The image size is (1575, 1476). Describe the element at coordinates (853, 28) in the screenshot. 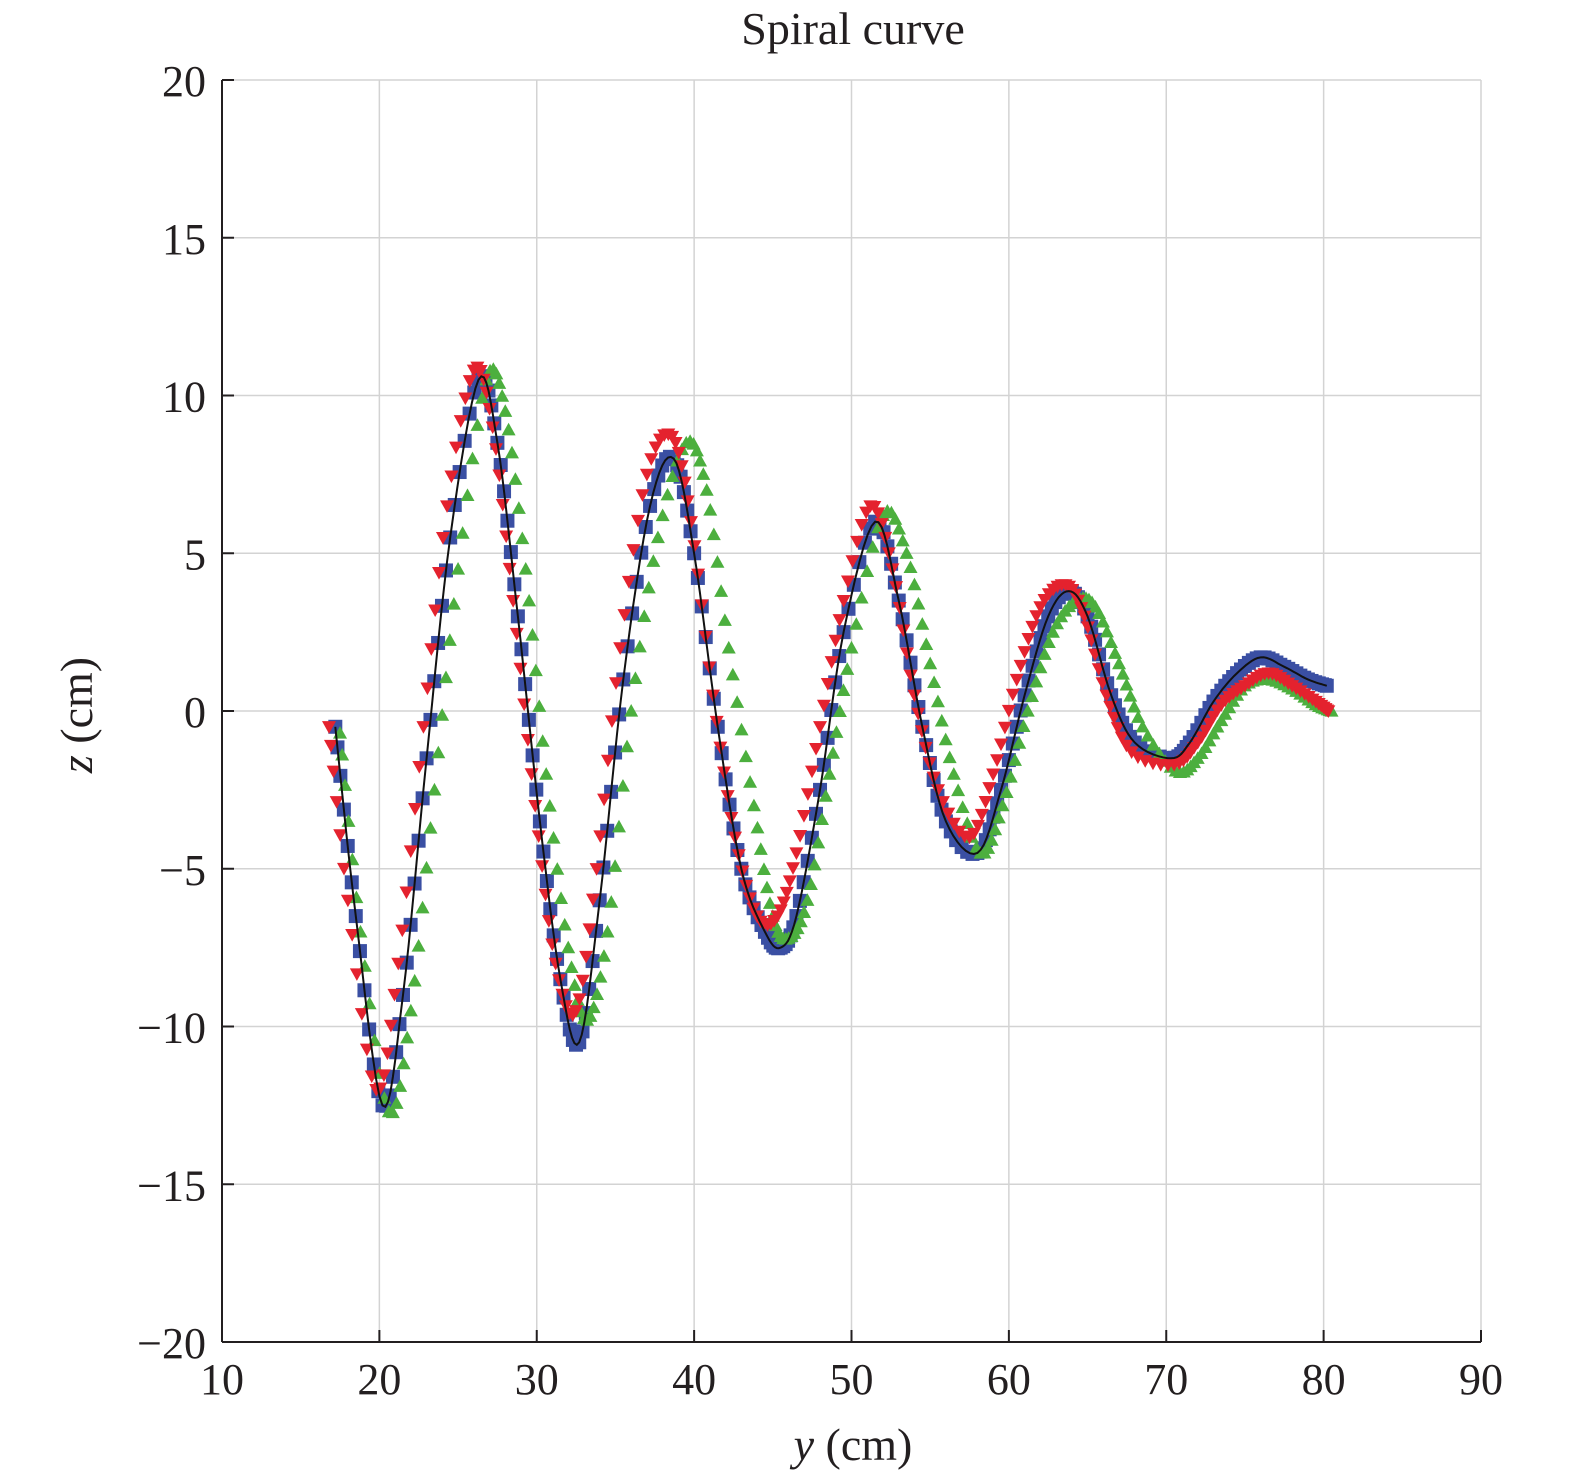

I see `chart-title: Spiral curve` at that location.